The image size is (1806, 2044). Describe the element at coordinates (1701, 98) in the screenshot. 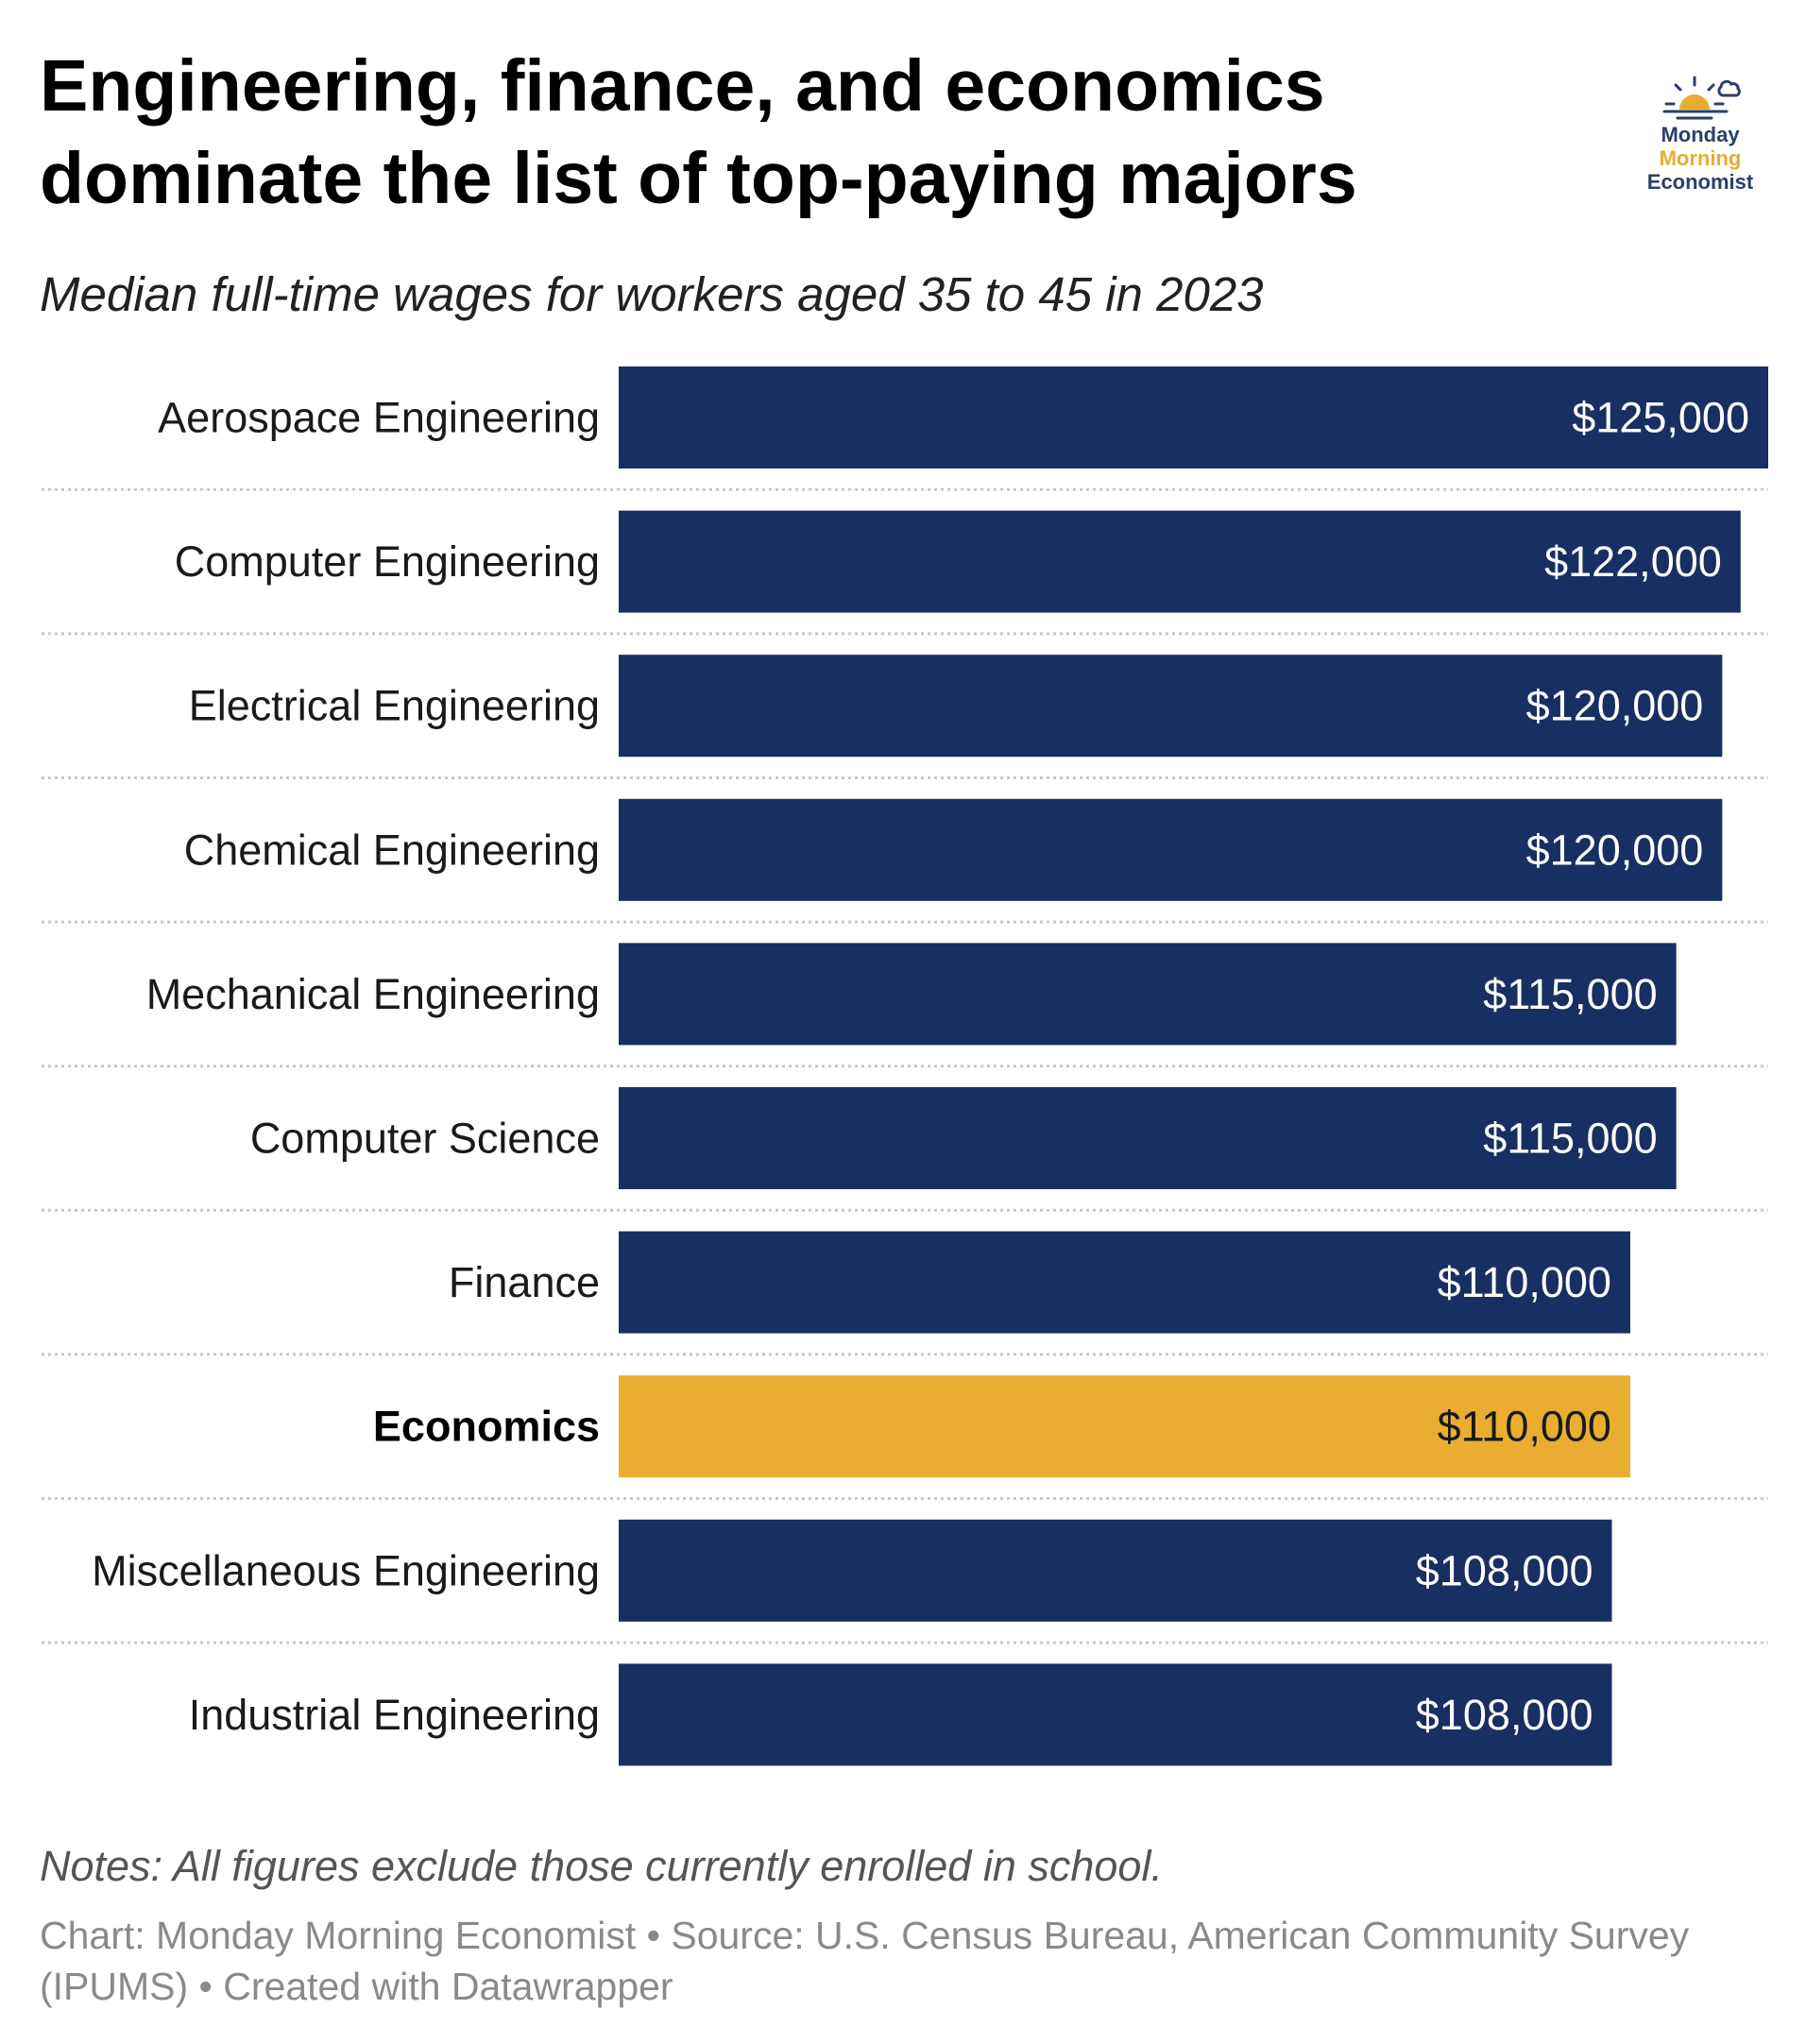

I see `sunrise-icon` at that location.